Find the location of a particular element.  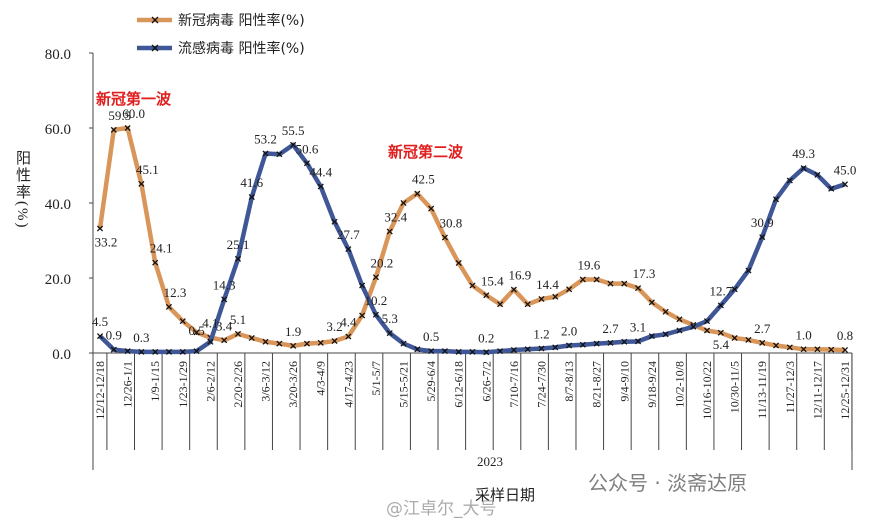

x-tick-label: 10/30-11/5 is located at coordinates (735, 387).